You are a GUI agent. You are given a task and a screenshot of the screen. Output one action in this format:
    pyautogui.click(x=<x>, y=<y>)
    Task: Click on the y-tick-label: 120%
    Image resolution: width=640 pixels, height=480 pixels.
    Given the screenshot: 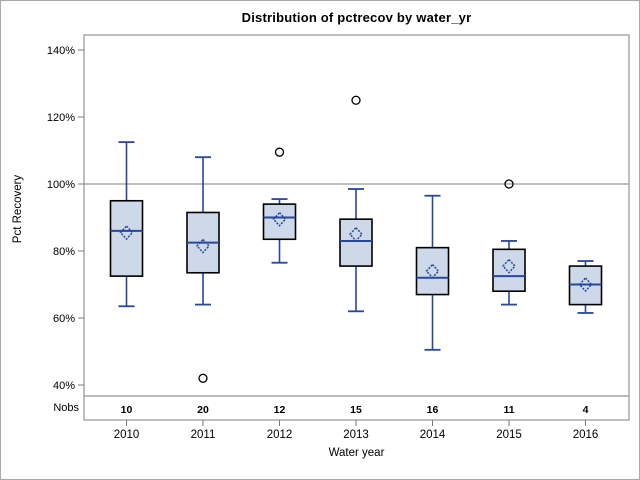 What is the action you would take?
    pyautogui.click(x=61, y=118)
    